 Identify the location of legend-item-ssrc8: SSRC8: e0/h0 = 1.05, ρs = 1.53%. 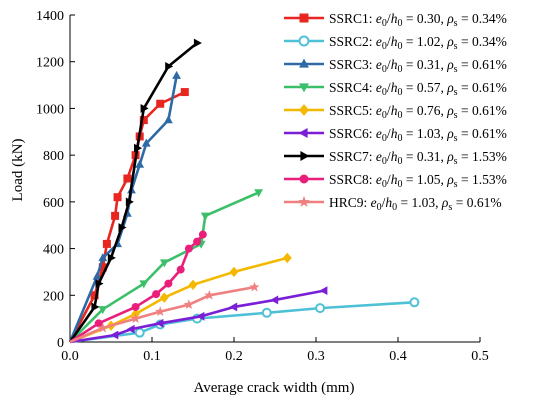
(395, 181).